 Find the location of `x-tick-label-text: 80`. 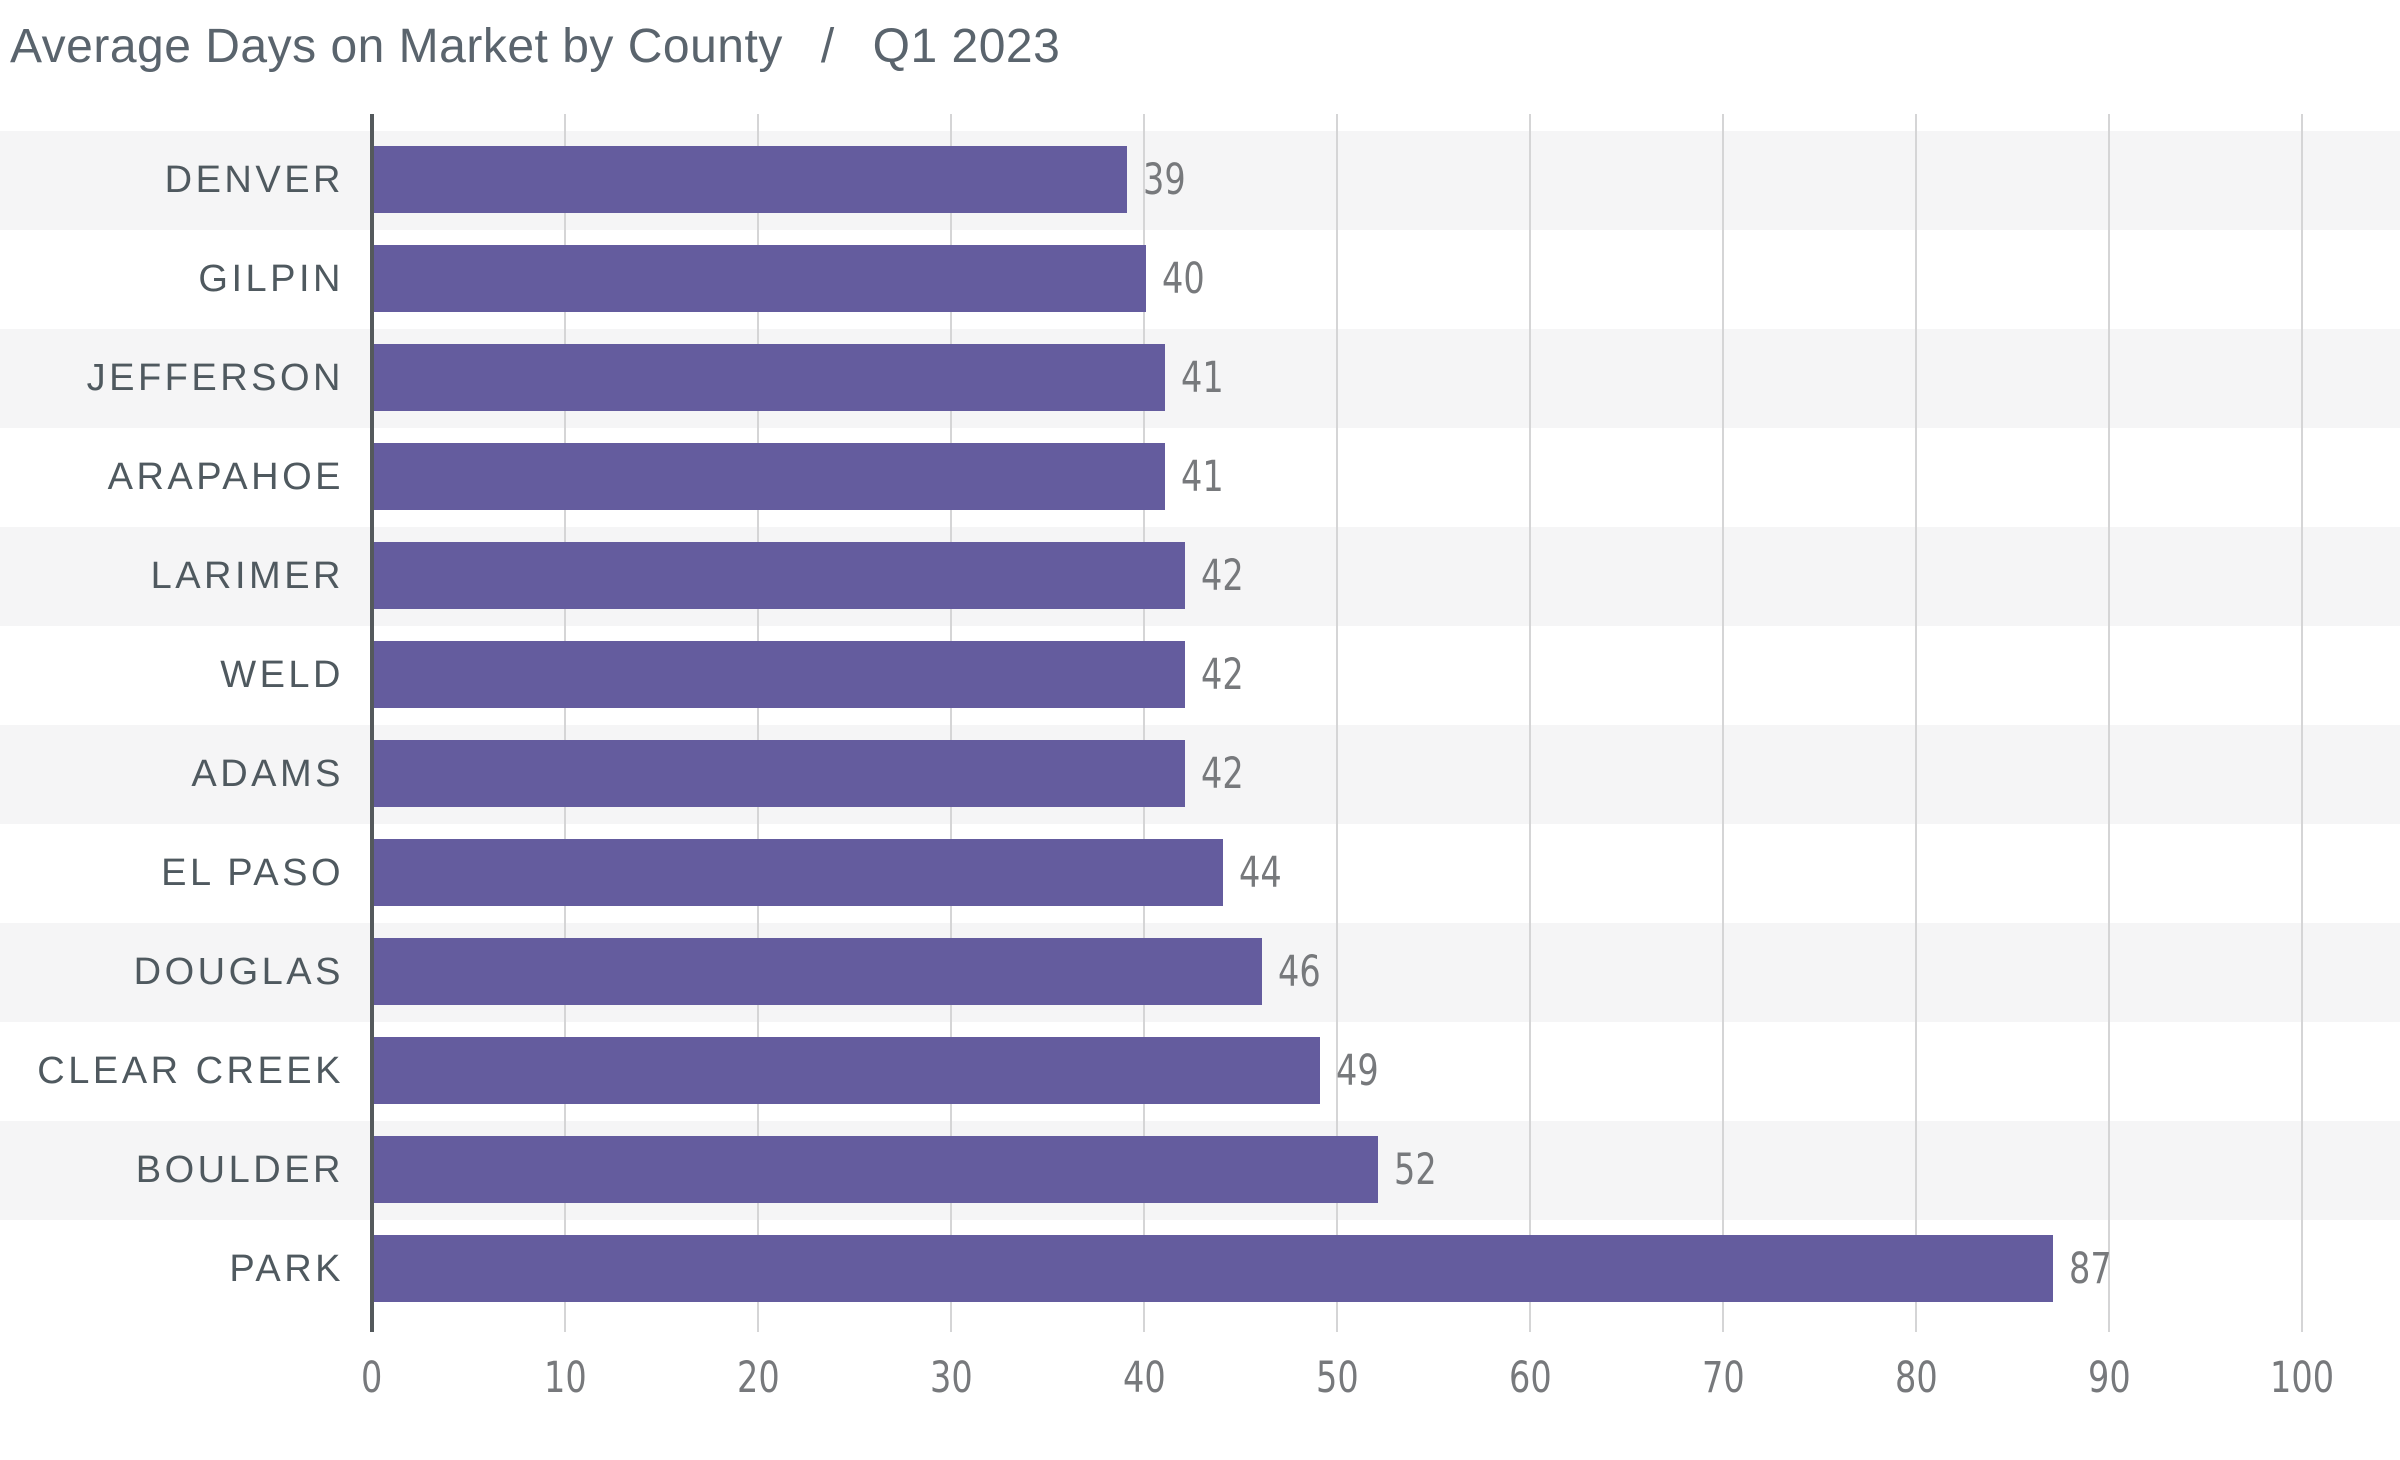

x-tick-label-text: 80 is located at coordinates (1916, 1378).